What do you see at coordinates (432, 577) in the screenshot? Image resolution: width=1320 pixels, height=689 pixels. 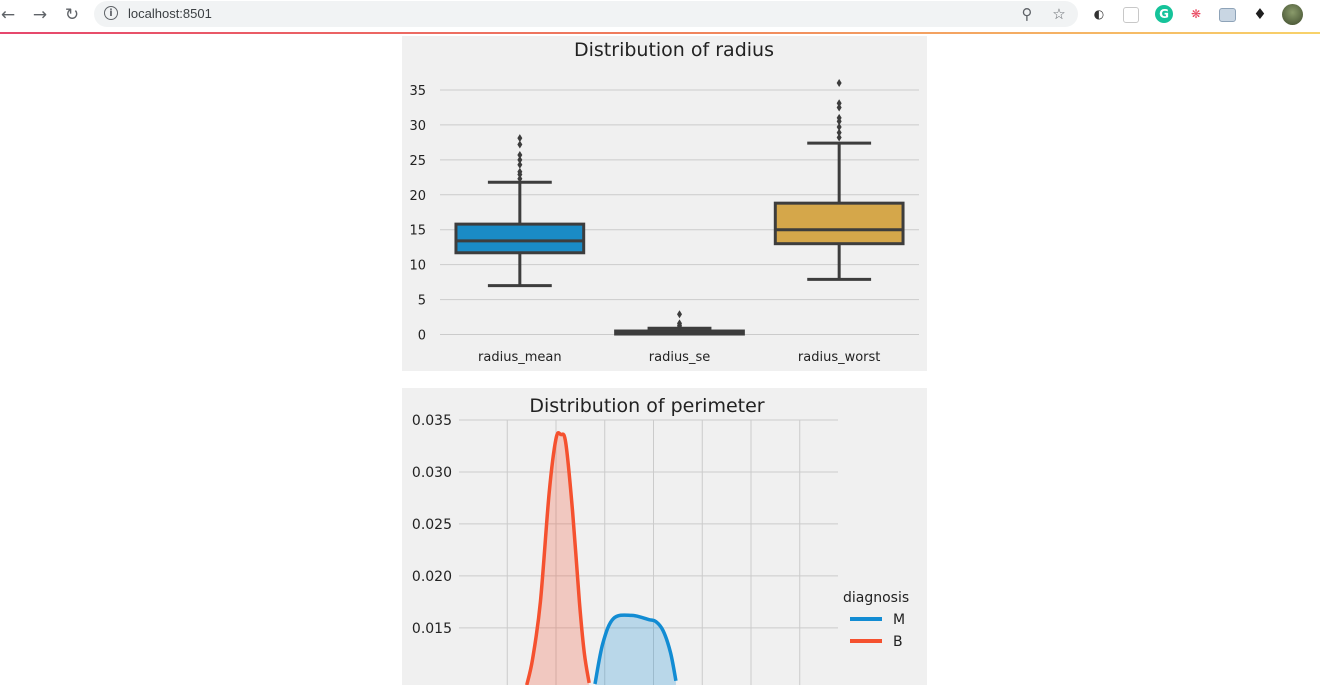 I see `y-tick-label: 0.020` at bounding box center [432, 577].